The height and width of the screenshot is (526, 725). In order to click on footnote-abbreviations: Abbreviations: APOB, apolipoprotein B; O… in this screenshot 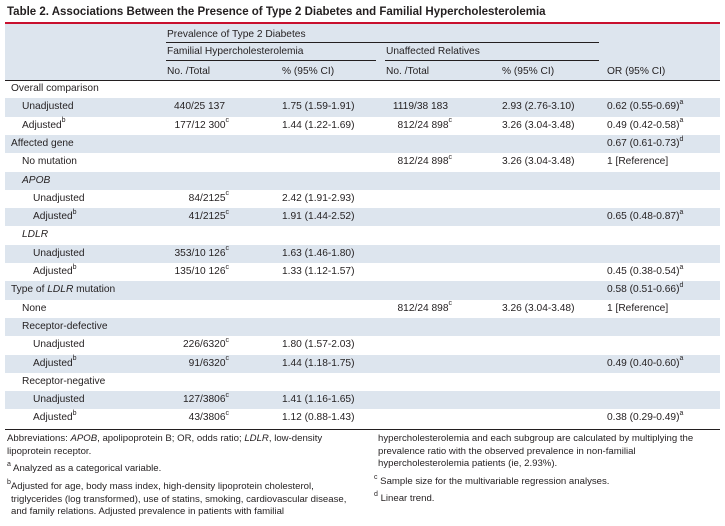, I will do `click(164, 439)`.